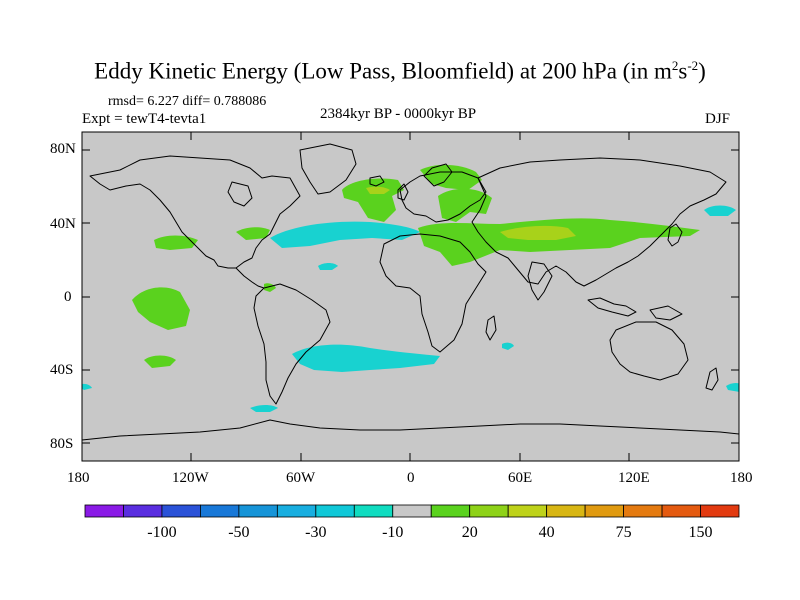 Image resolution: width=800 pixels, height=600 pixels. Describe the element at coordinates (433, 293) in the screenshot. I see `coastline-africa` at that location.